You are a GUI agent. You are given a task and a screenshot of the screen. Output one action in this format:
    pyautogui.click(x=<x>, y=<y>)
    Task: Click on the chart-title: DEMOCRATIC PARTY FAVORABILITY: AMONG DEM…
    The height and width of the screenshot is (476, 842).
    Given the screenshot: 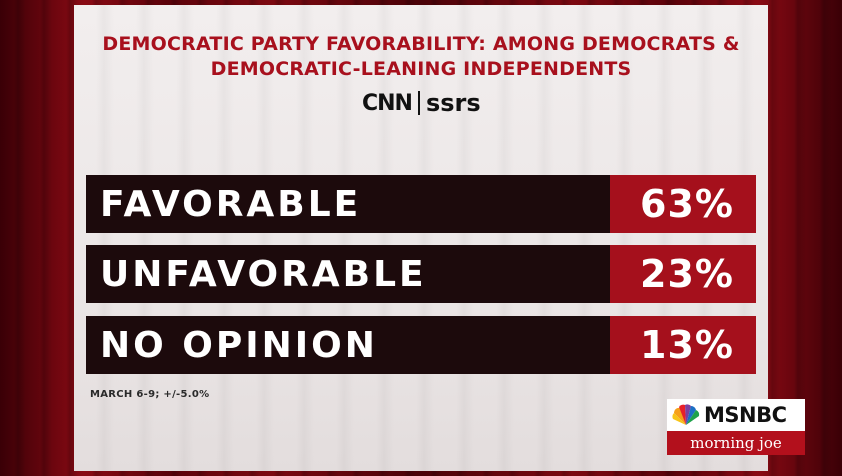 What is the action you would take?
    pyautogui.click(x=421, y=57)
    